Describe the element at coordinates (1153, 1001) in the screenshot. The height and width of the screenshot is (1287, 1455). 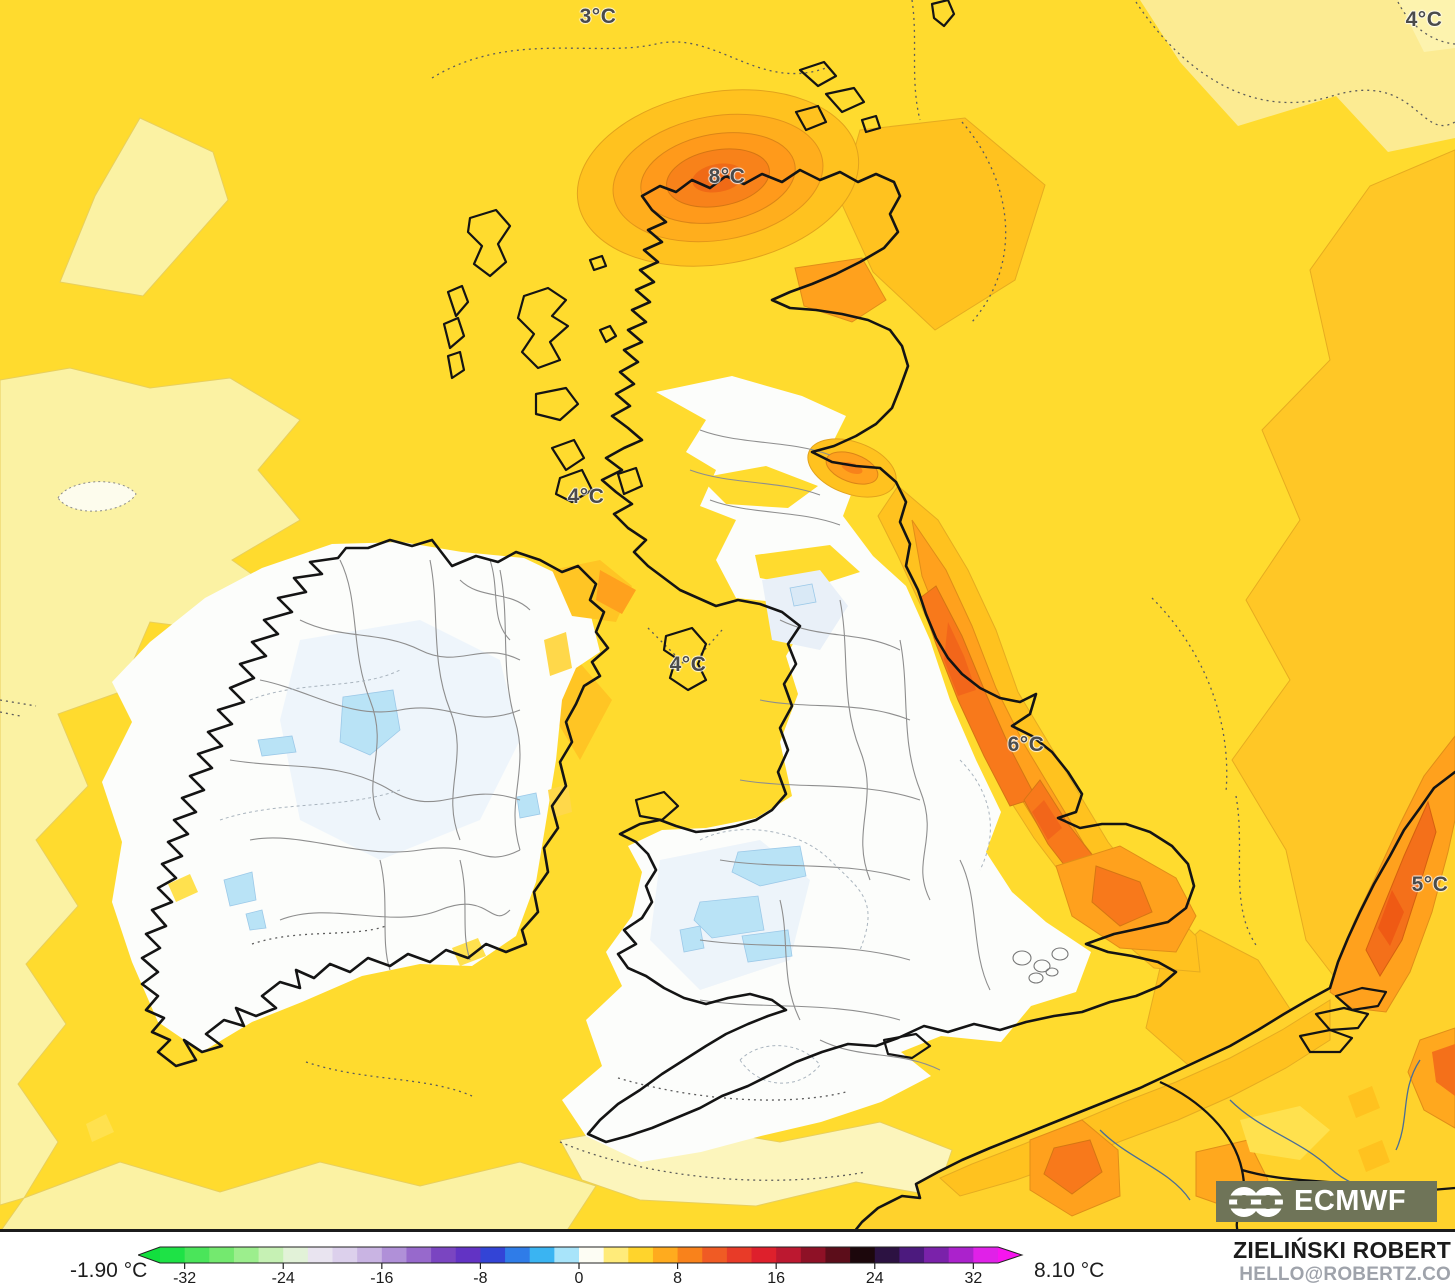
I see `coastline-continent` at that location.